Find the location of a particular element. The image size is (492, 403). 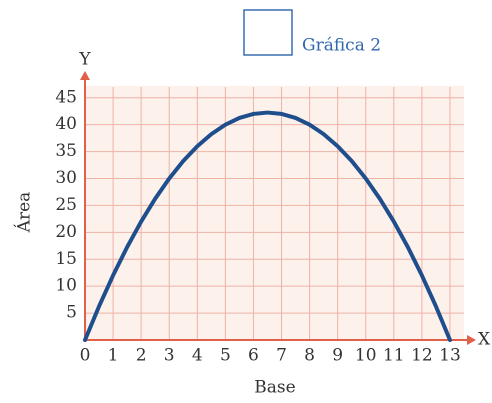

x-tick-label: 1 is located at coordinates (113, 356).